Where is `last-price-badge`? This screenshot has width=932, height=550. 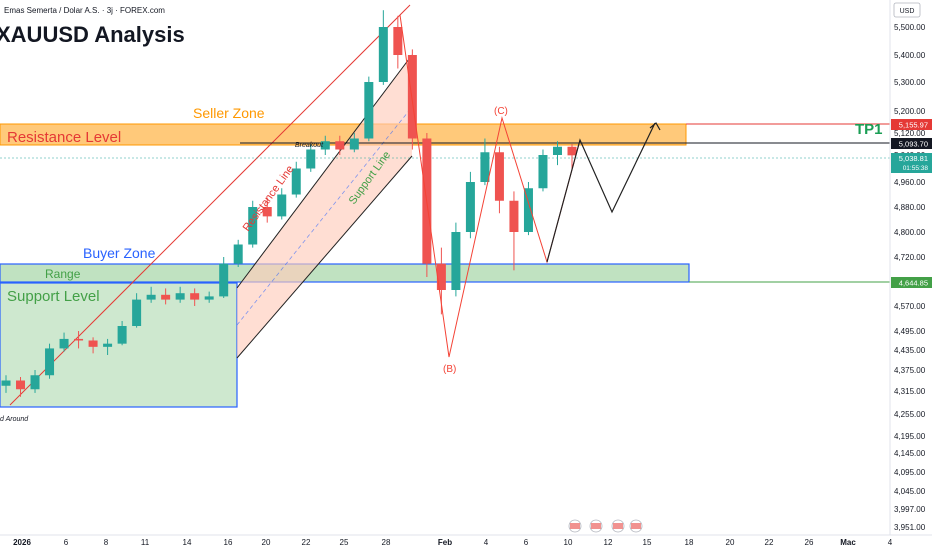
last-price-badge is located at coordinates (911, 163).